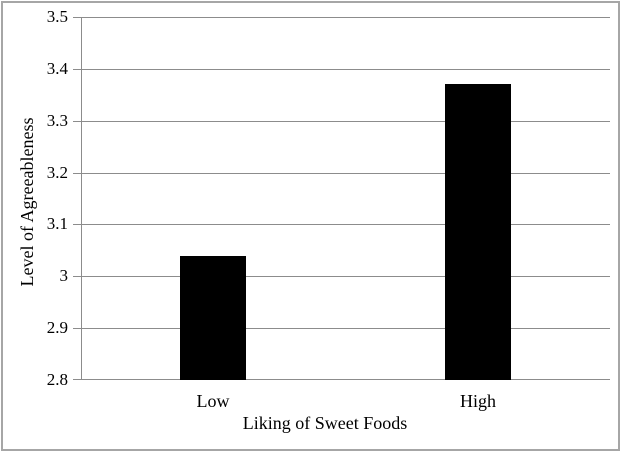 This screenshot has width=625, height=457. I want to click on x-axis-title: Liking of Sweet Foods, so click(325, 423).